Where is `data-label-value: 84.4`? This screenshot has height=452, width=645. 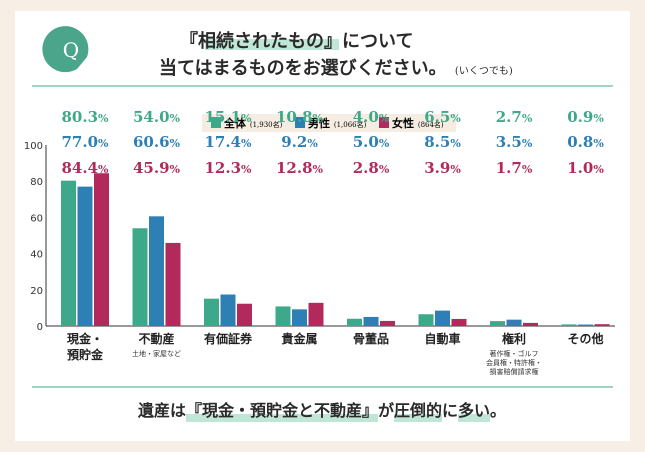 data-label-value: 84.4 is located at coordinates (80, 168).